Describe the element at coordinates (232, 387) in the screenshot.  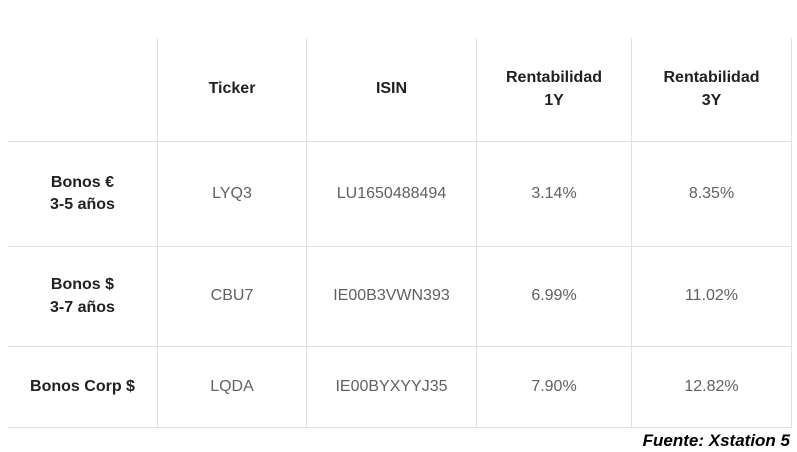
I see `cell-ticker: LQDA` at that location.